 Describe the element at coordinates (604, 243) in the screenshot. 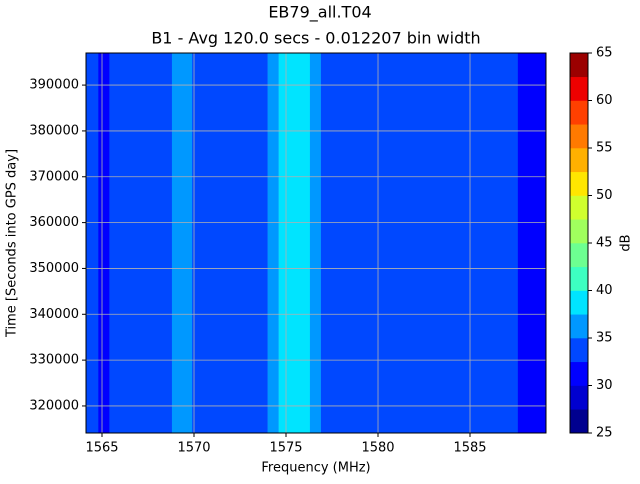

I see `colorbar-tick-label: 45` at that location.